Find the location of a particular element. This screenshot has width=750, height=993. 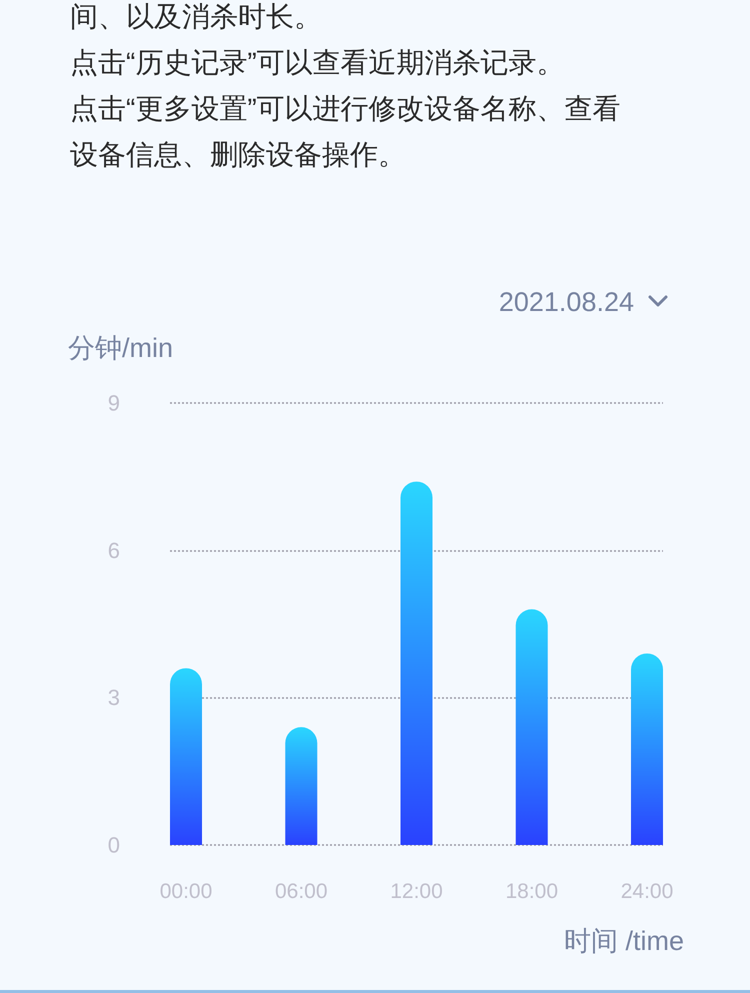

x-tick-label: 12:00 is located at coordinates (416, 891).